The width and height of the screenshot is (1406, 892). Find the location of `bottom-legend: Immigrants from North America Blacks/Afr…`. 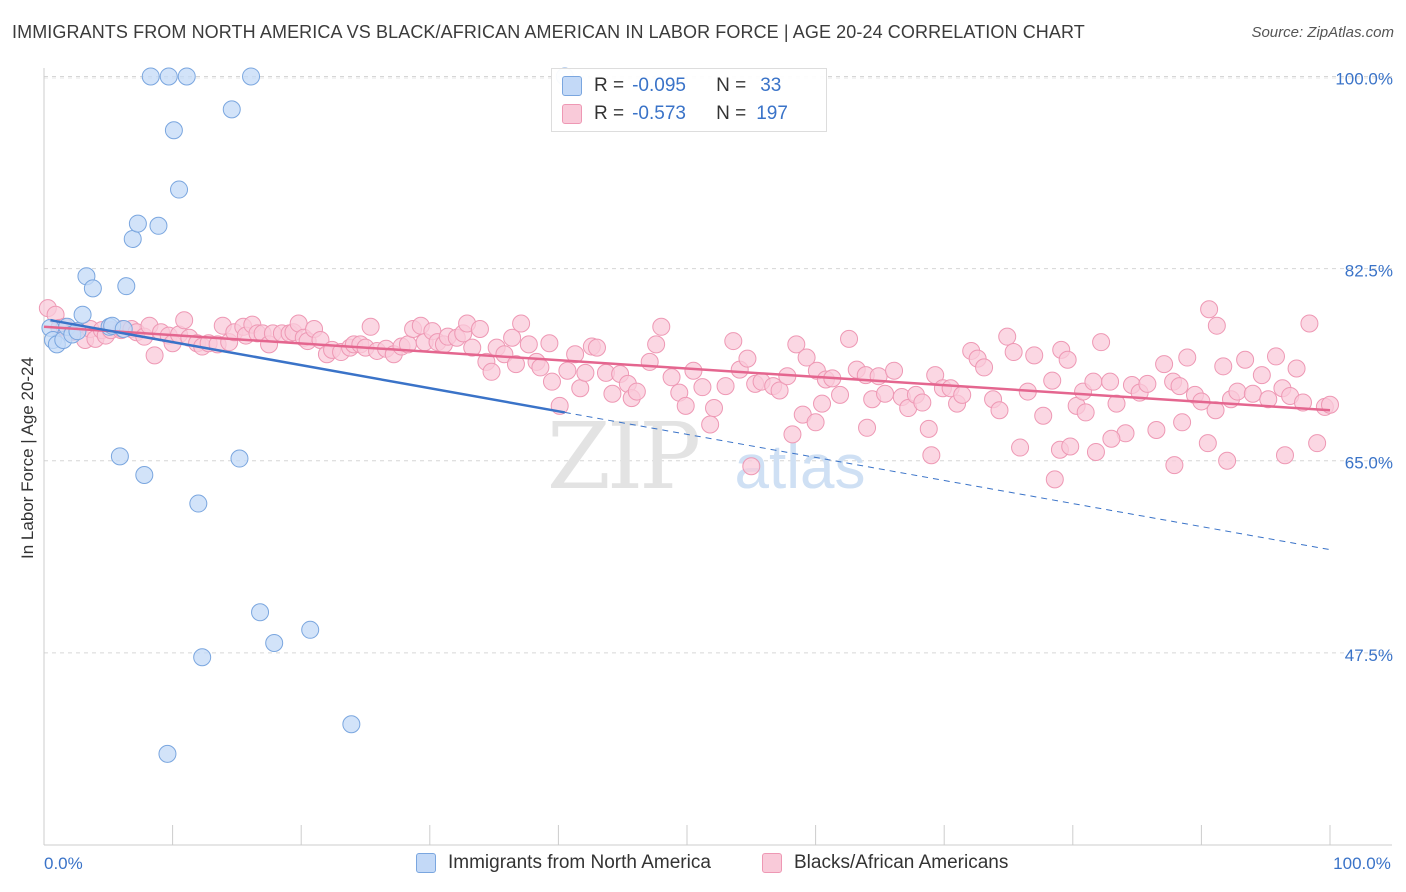

bottom-legend: Immigrants from North America Blacks/Afr… is located at coordinates (703, 864).